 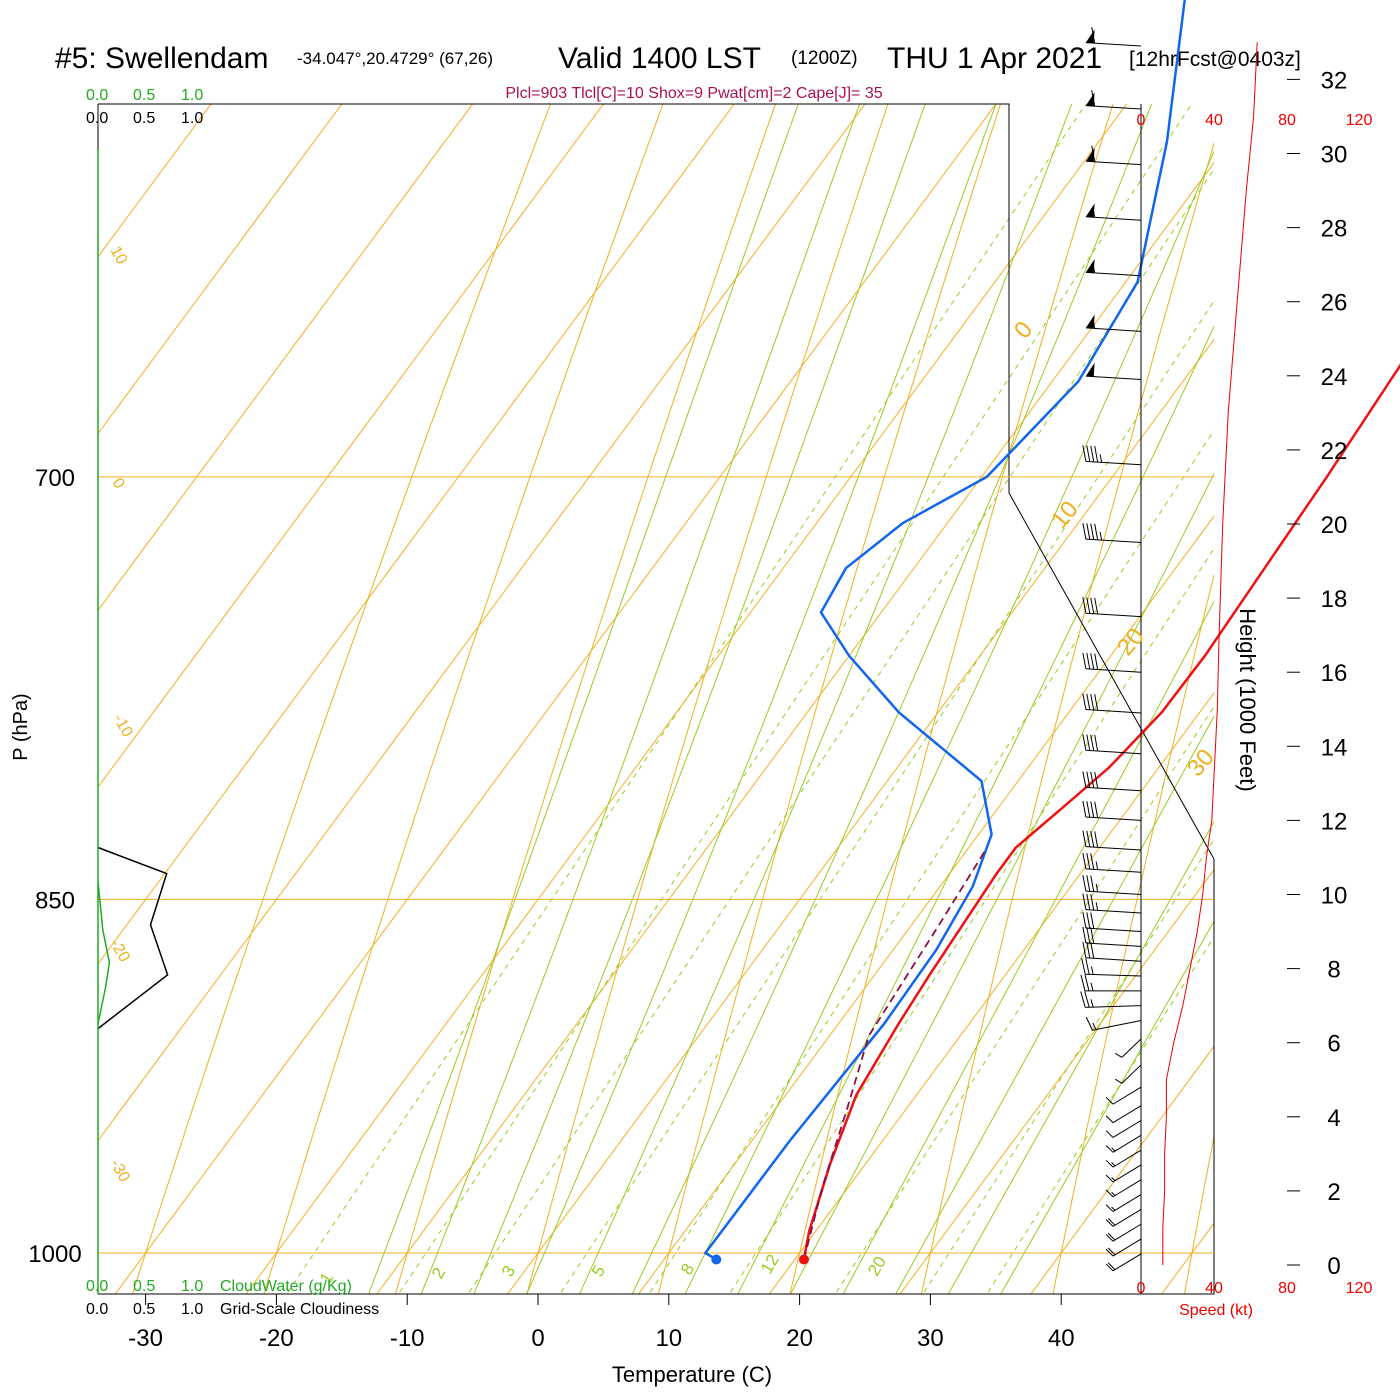 What do you see at coordinates (54, 1254) in the screenshot?
I see `pressure-tick-label: 1000` at bounding box center [54, 1254].